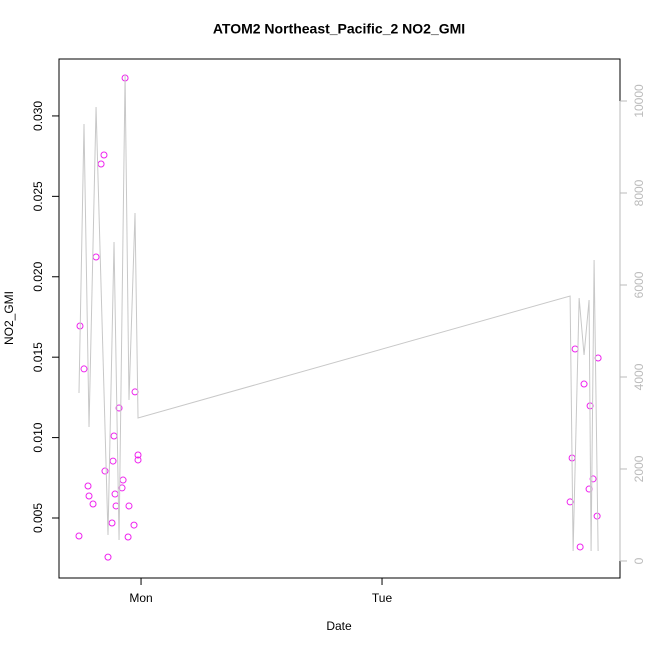 The width and height of the screenshot is (650, 655). What do you see at coordinates (339, 29) in the screenshot?
I see `chart-title: ATOM2 Northeast_Pacific_2 NO2_GMI` at bounding box center [339, 29].